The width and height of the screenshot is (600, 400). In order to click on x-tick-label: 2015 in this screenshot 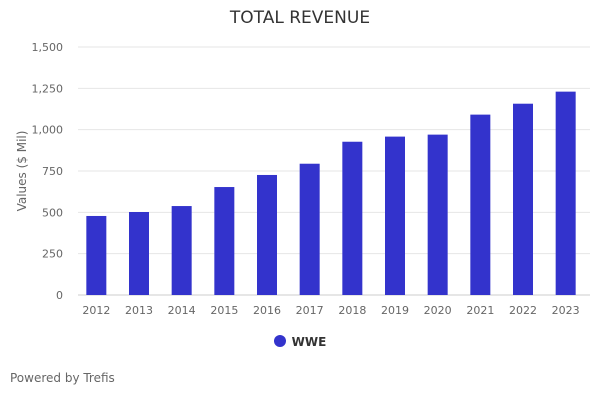, I will do `click(224, 310)`.